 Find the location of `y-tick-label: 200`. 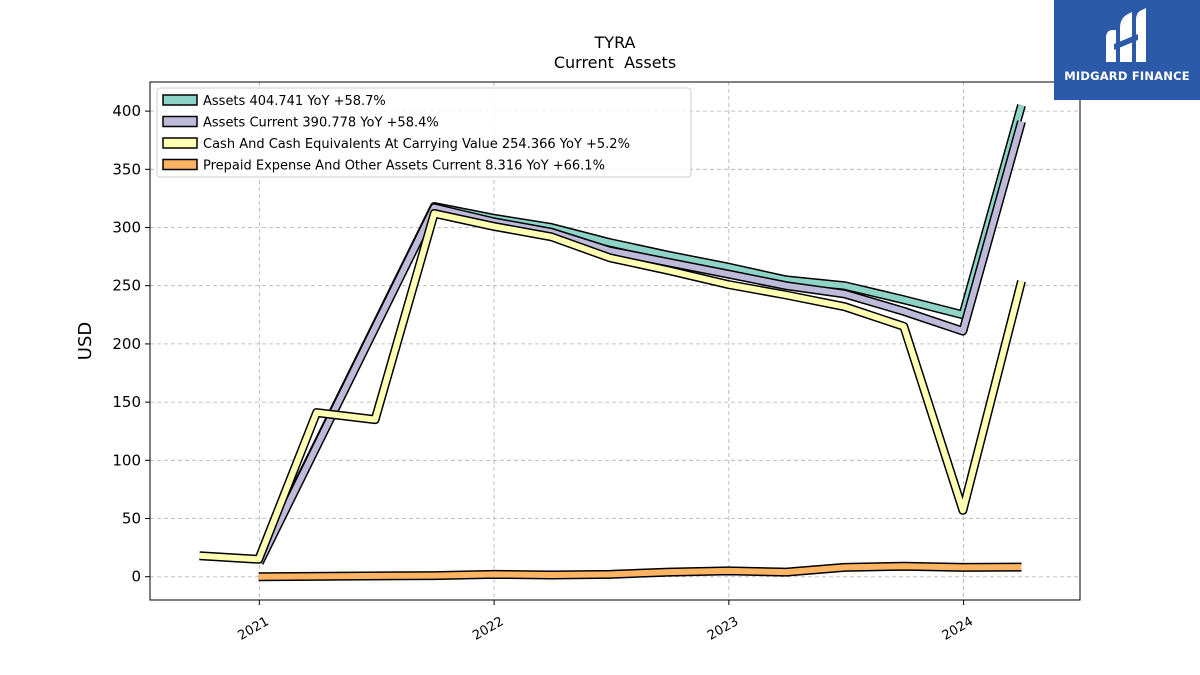

y-tick-label: 200 is located at coordinates (126, 344).